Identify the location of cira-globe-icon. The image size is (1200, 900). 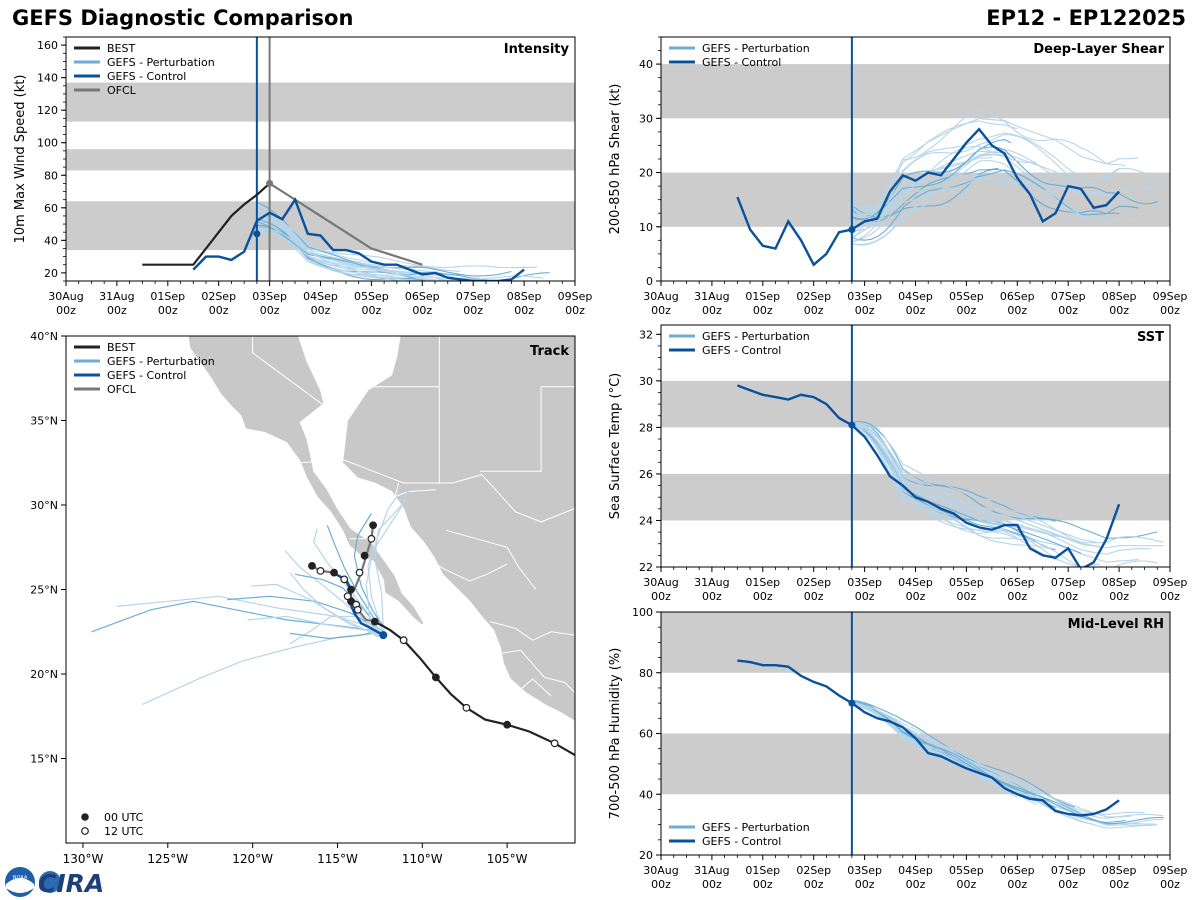
(50, 882).